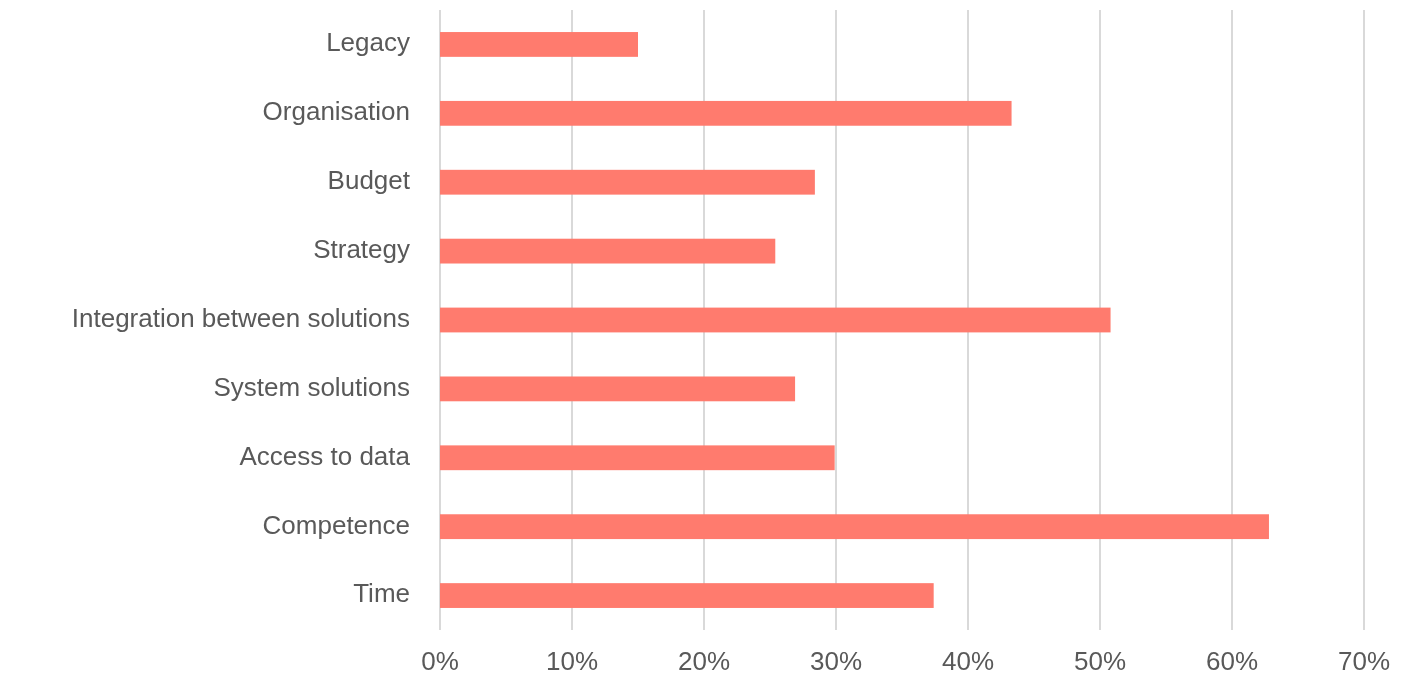  Describe the element at coordinates (381, 593) in the screenshot. I see `y-tick-label: Time` at that location.